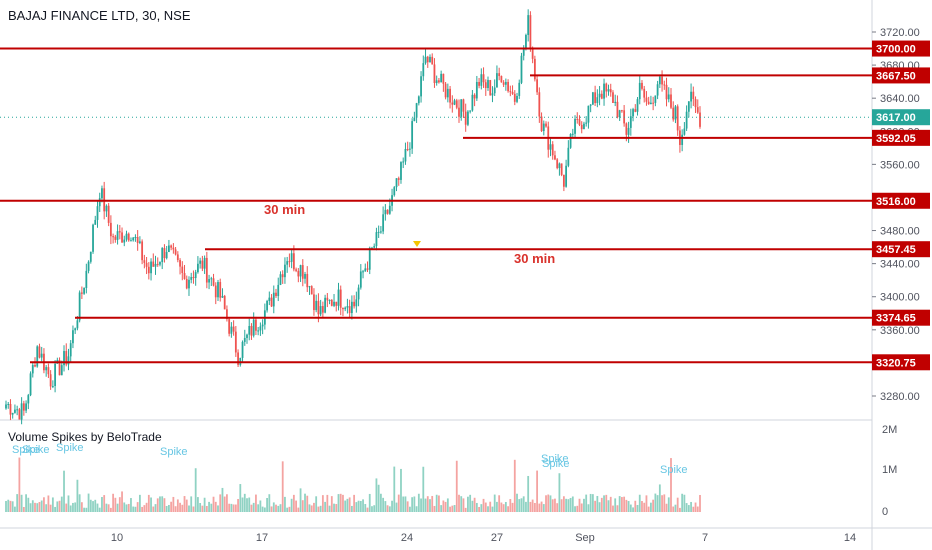 The width and height of the screenshot is (932, 550). I want to click on x-tick-label: 24, so click(407, 538).